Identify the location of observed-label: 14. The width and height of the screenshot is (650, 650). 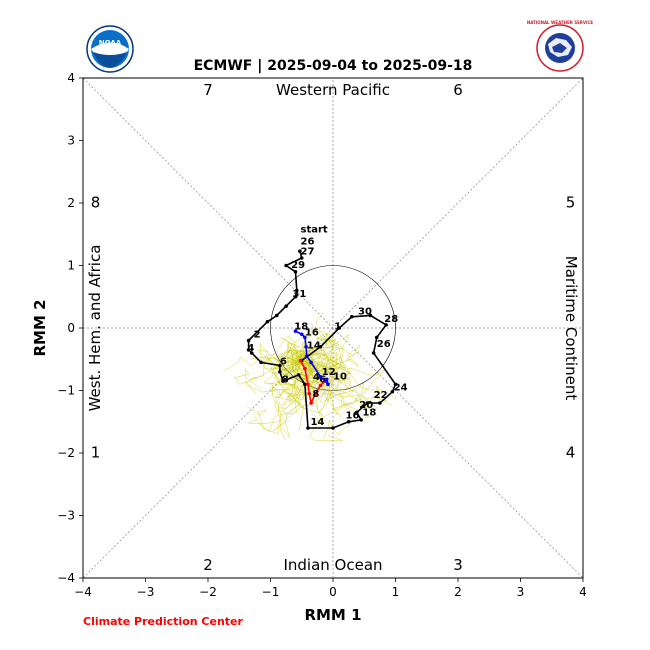
(318, 422).